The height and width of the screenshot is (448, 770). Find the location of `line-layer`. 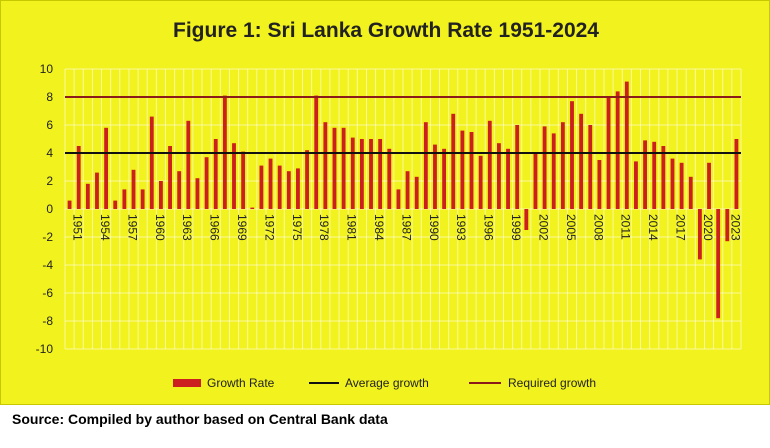

line-layer is located at coordinates (403, 125).